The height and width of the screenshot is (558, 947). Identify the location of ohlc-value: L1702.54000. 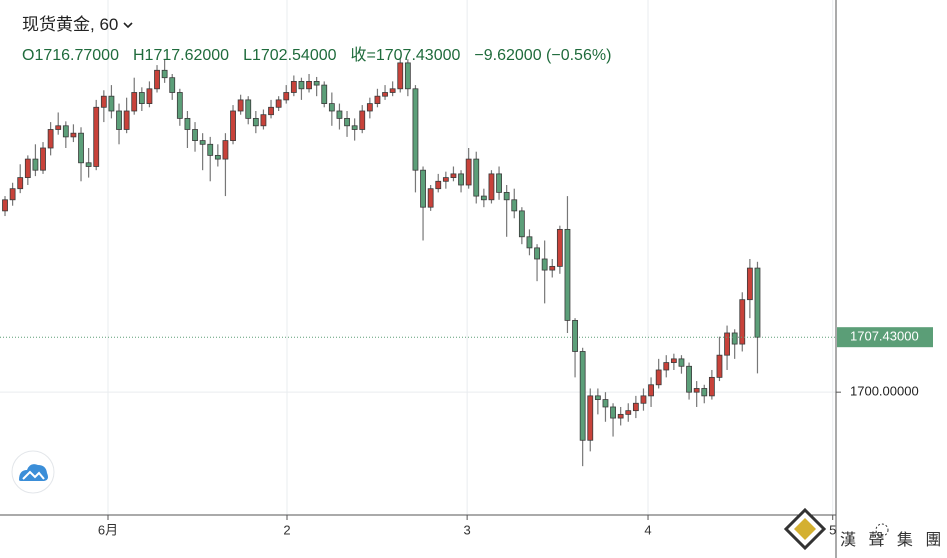
(290, 55).